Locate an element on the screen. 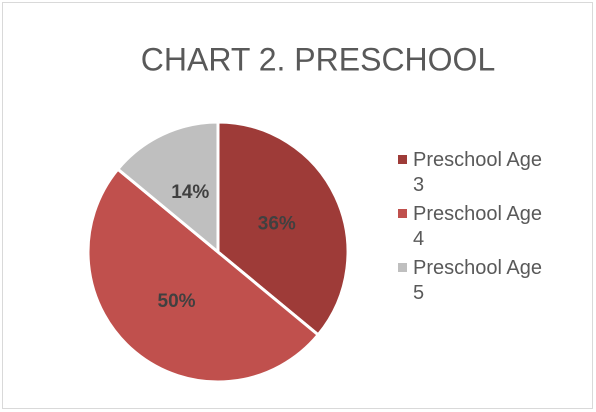 The height and width of the screenshot is (412, 596). legend-label: Preschool Age 3 is located at coordinates (477, 172).